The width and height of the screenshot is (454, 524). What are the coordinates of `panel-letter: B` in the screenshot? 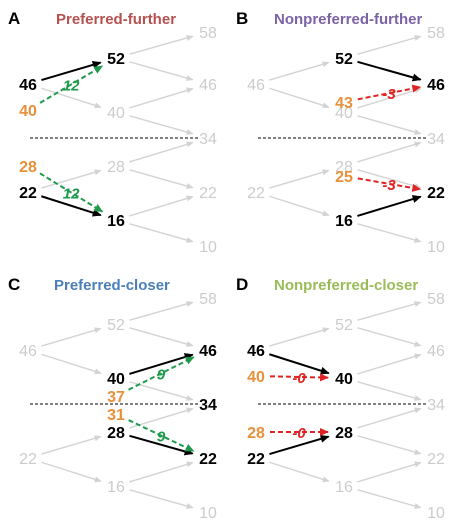 It's located at (242, 18).